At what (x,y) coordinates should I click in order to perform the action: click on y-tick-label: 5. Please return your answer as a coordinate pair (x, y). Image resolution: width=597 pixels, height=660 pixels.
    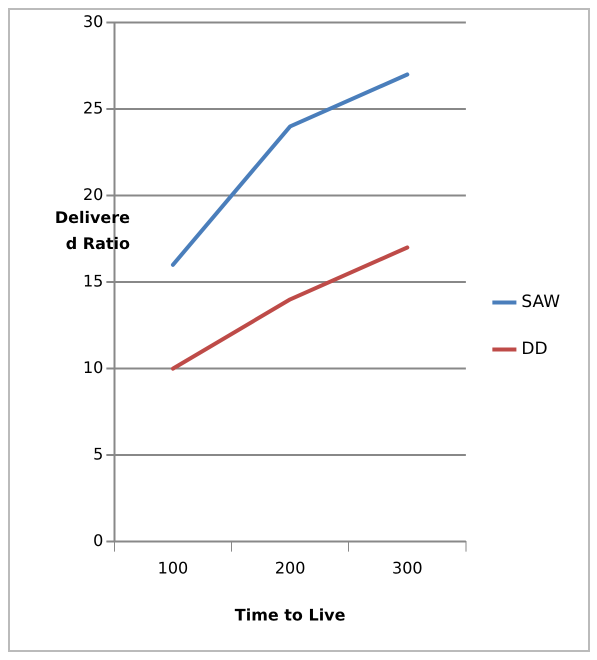
    Looking at the image, I should click on (98, 454).